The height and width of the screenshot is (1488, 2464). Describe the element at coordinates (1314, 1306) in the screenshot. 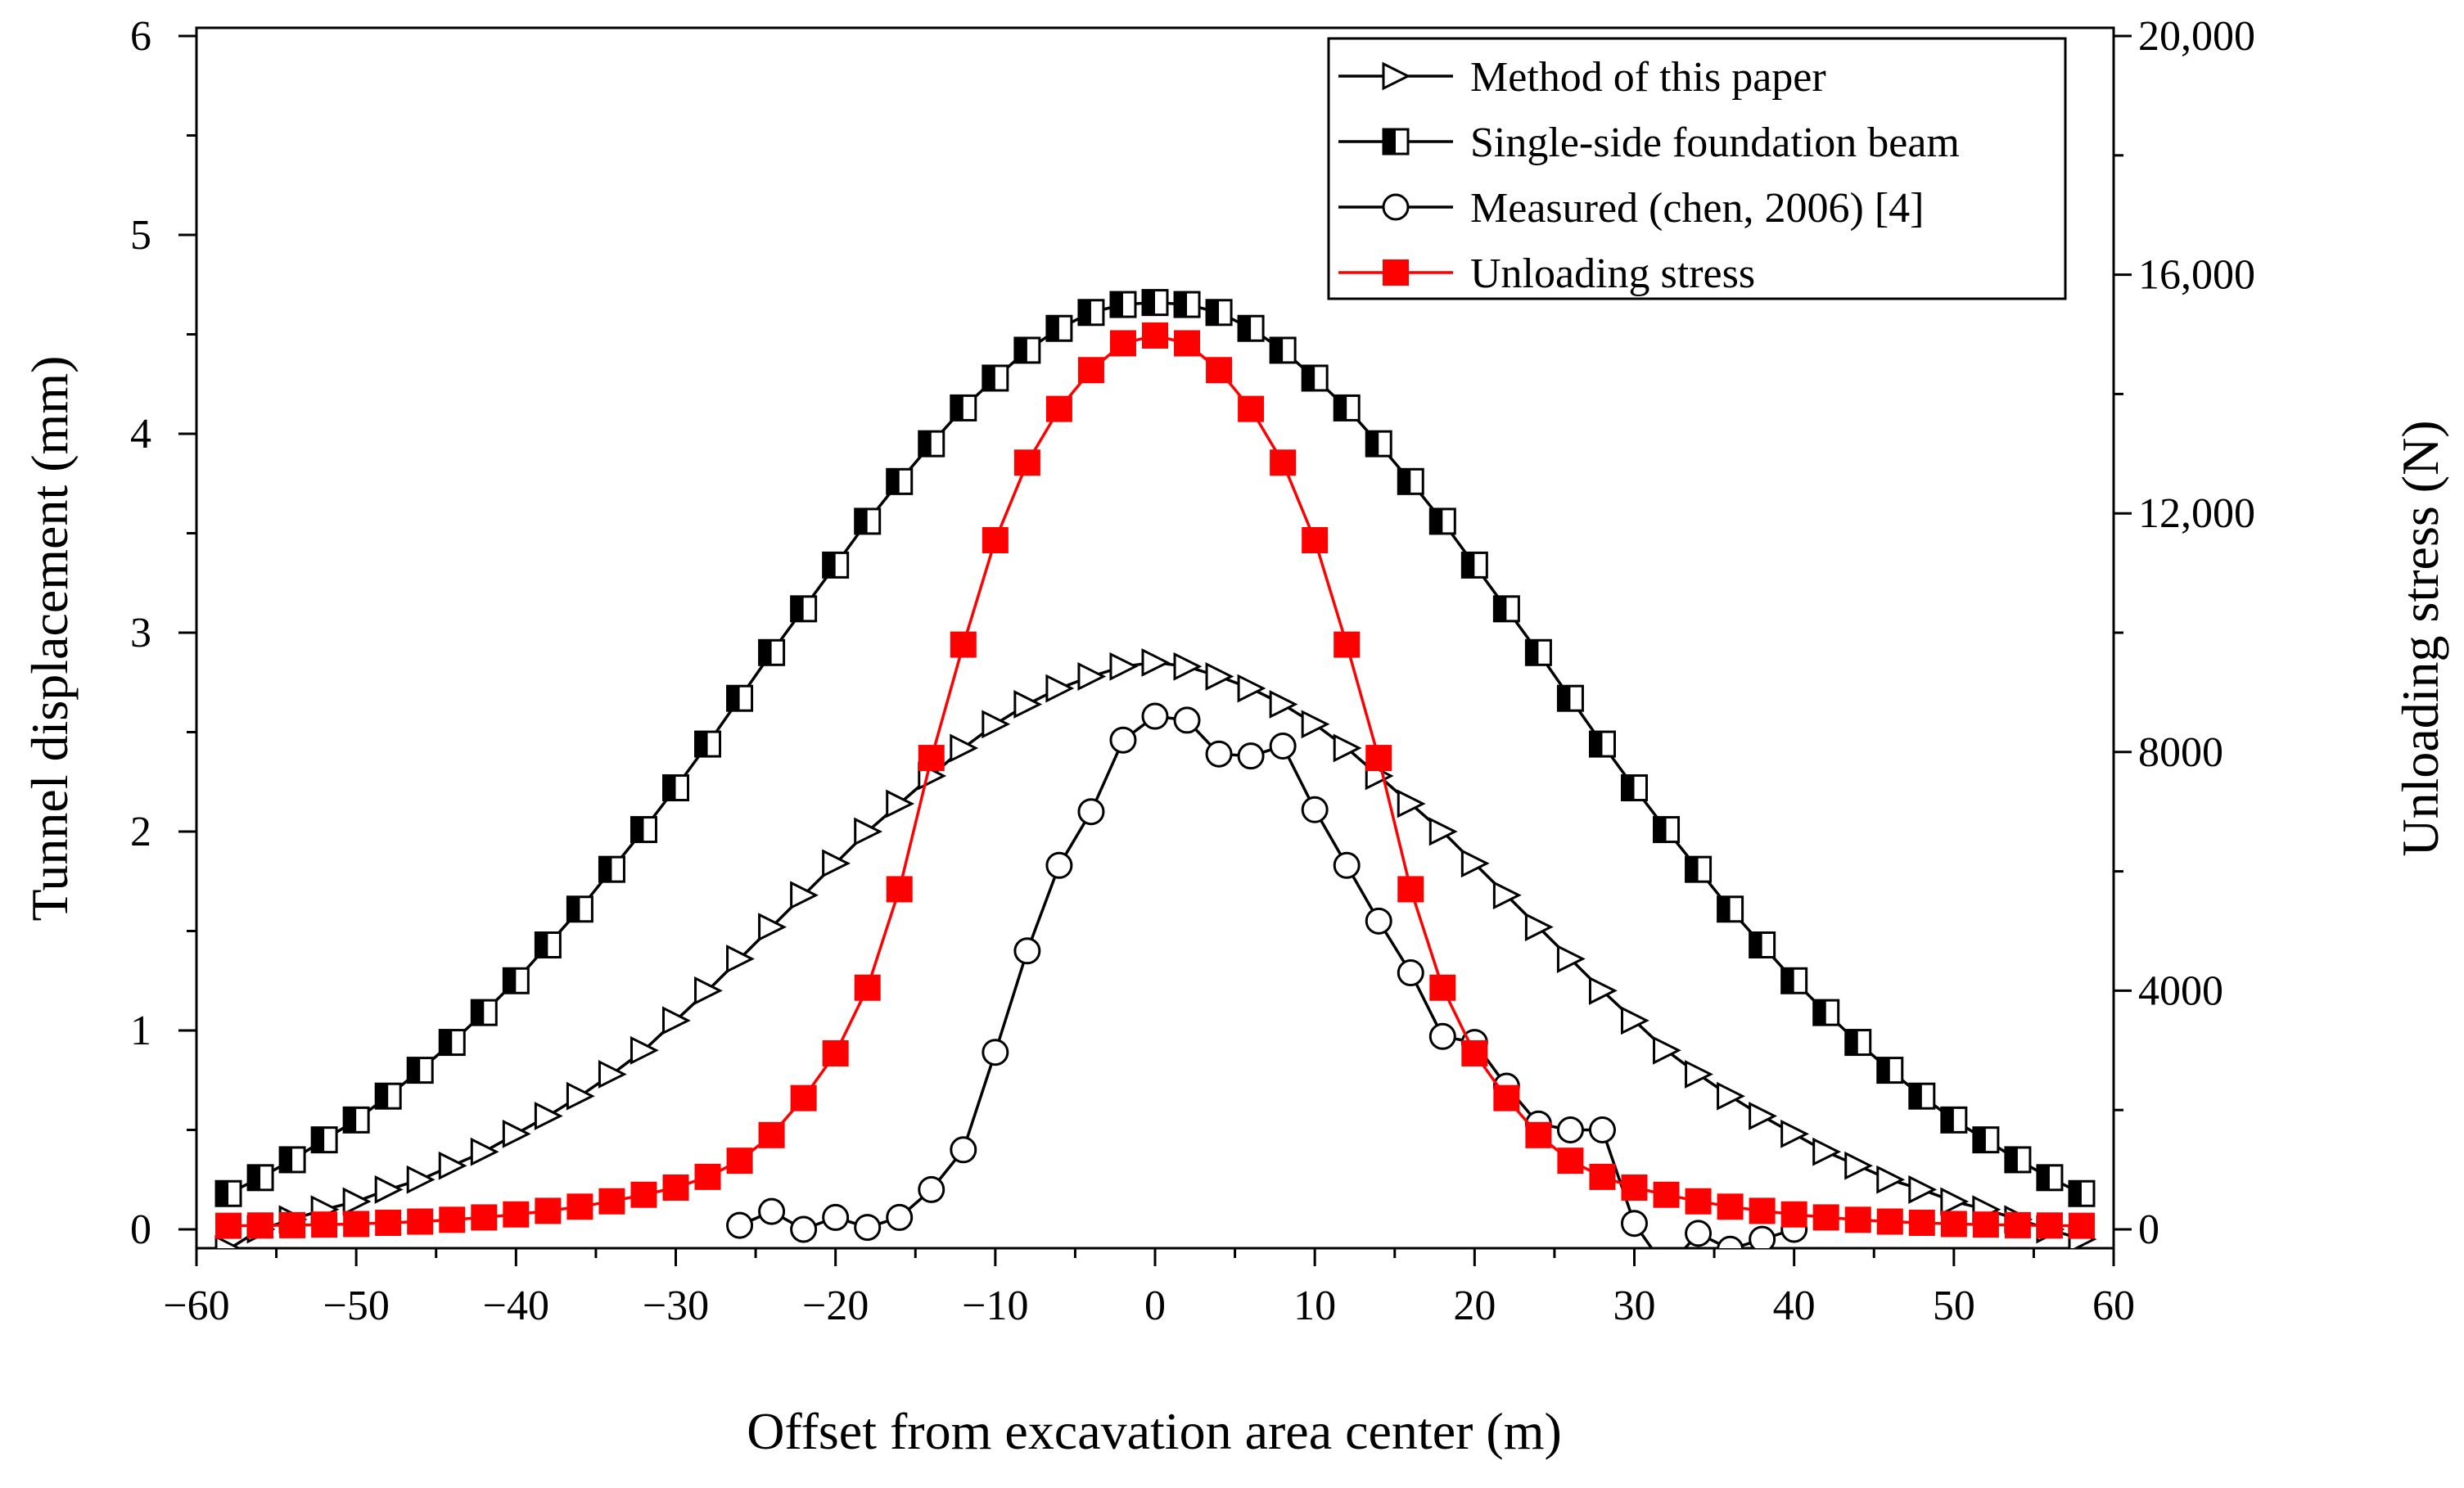

I see `x-tick-label: 10` at that location.